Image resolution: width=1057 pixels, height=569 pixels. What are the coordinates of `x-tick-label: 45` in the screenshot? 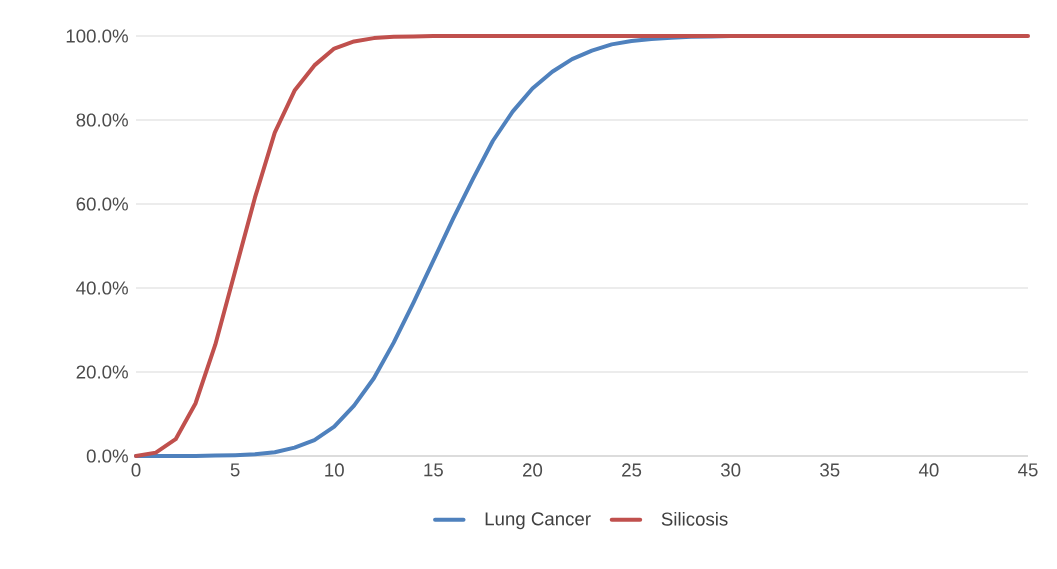 It's located at (1028, 470).